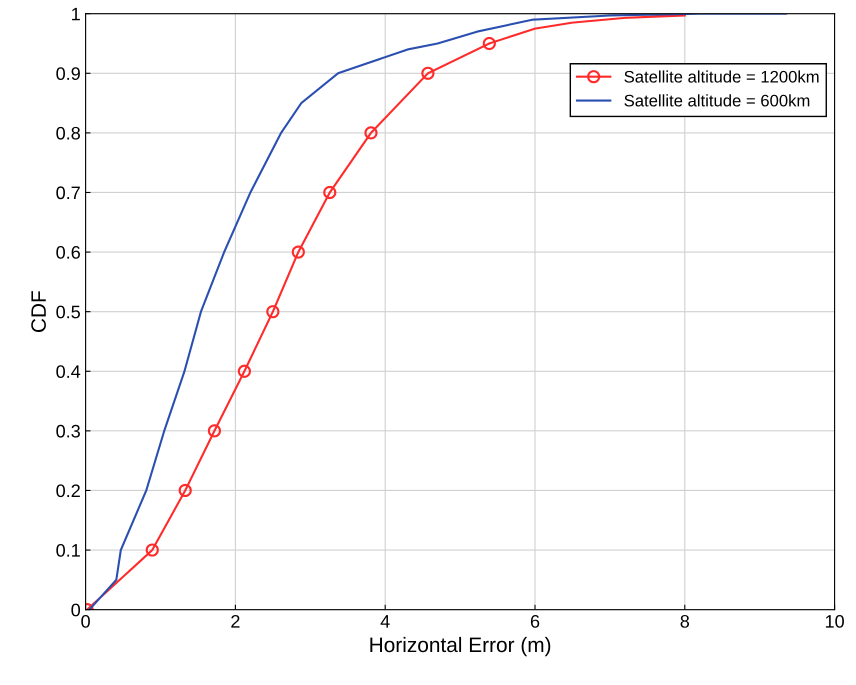  Describe the element at coordinates (235, 621) in the screenshot. I see `x-tick-label: 2` at that location.